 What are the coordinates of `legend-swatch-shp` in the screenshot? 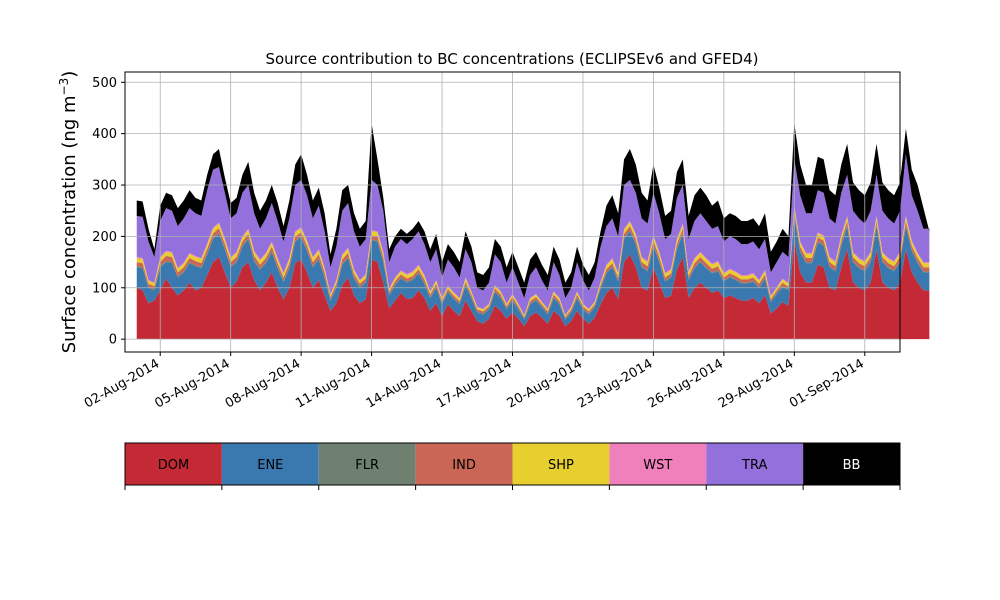 It's located at (561, 464).